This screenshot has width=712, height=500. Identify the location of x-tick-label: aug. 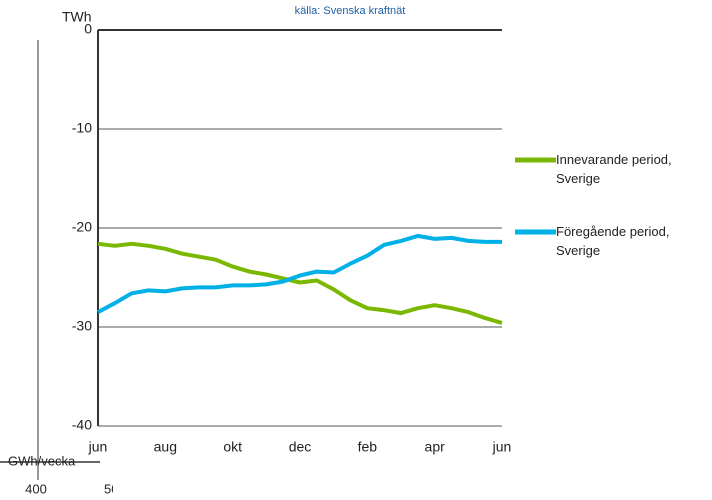
(165, 447).